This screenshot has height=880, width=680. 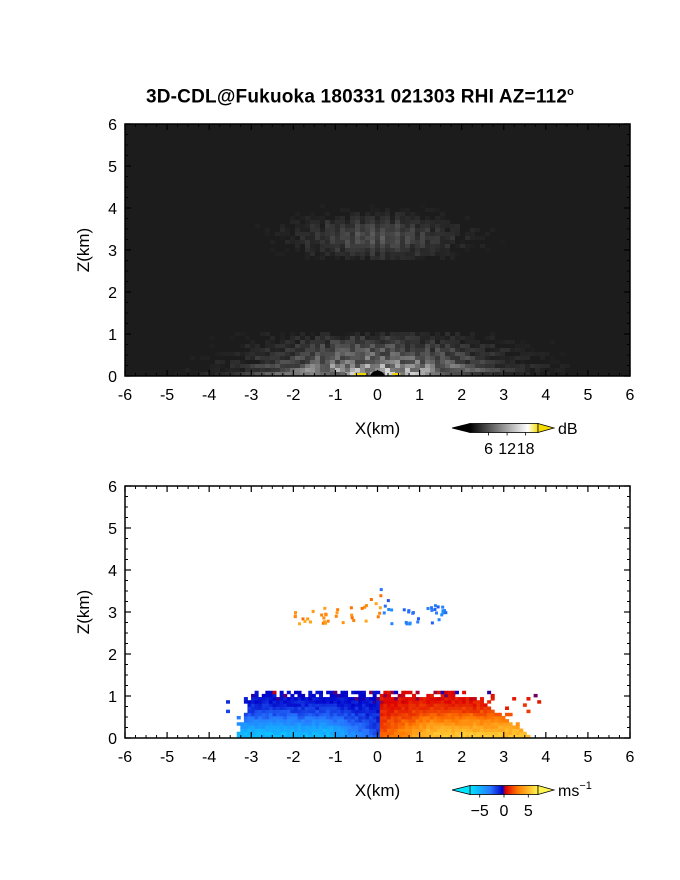 What do you see at coordinates (521, 800) in the screenshot?
I see `colorbar-2: −5 0 5 ms−1` at bounding box center [521, 800].